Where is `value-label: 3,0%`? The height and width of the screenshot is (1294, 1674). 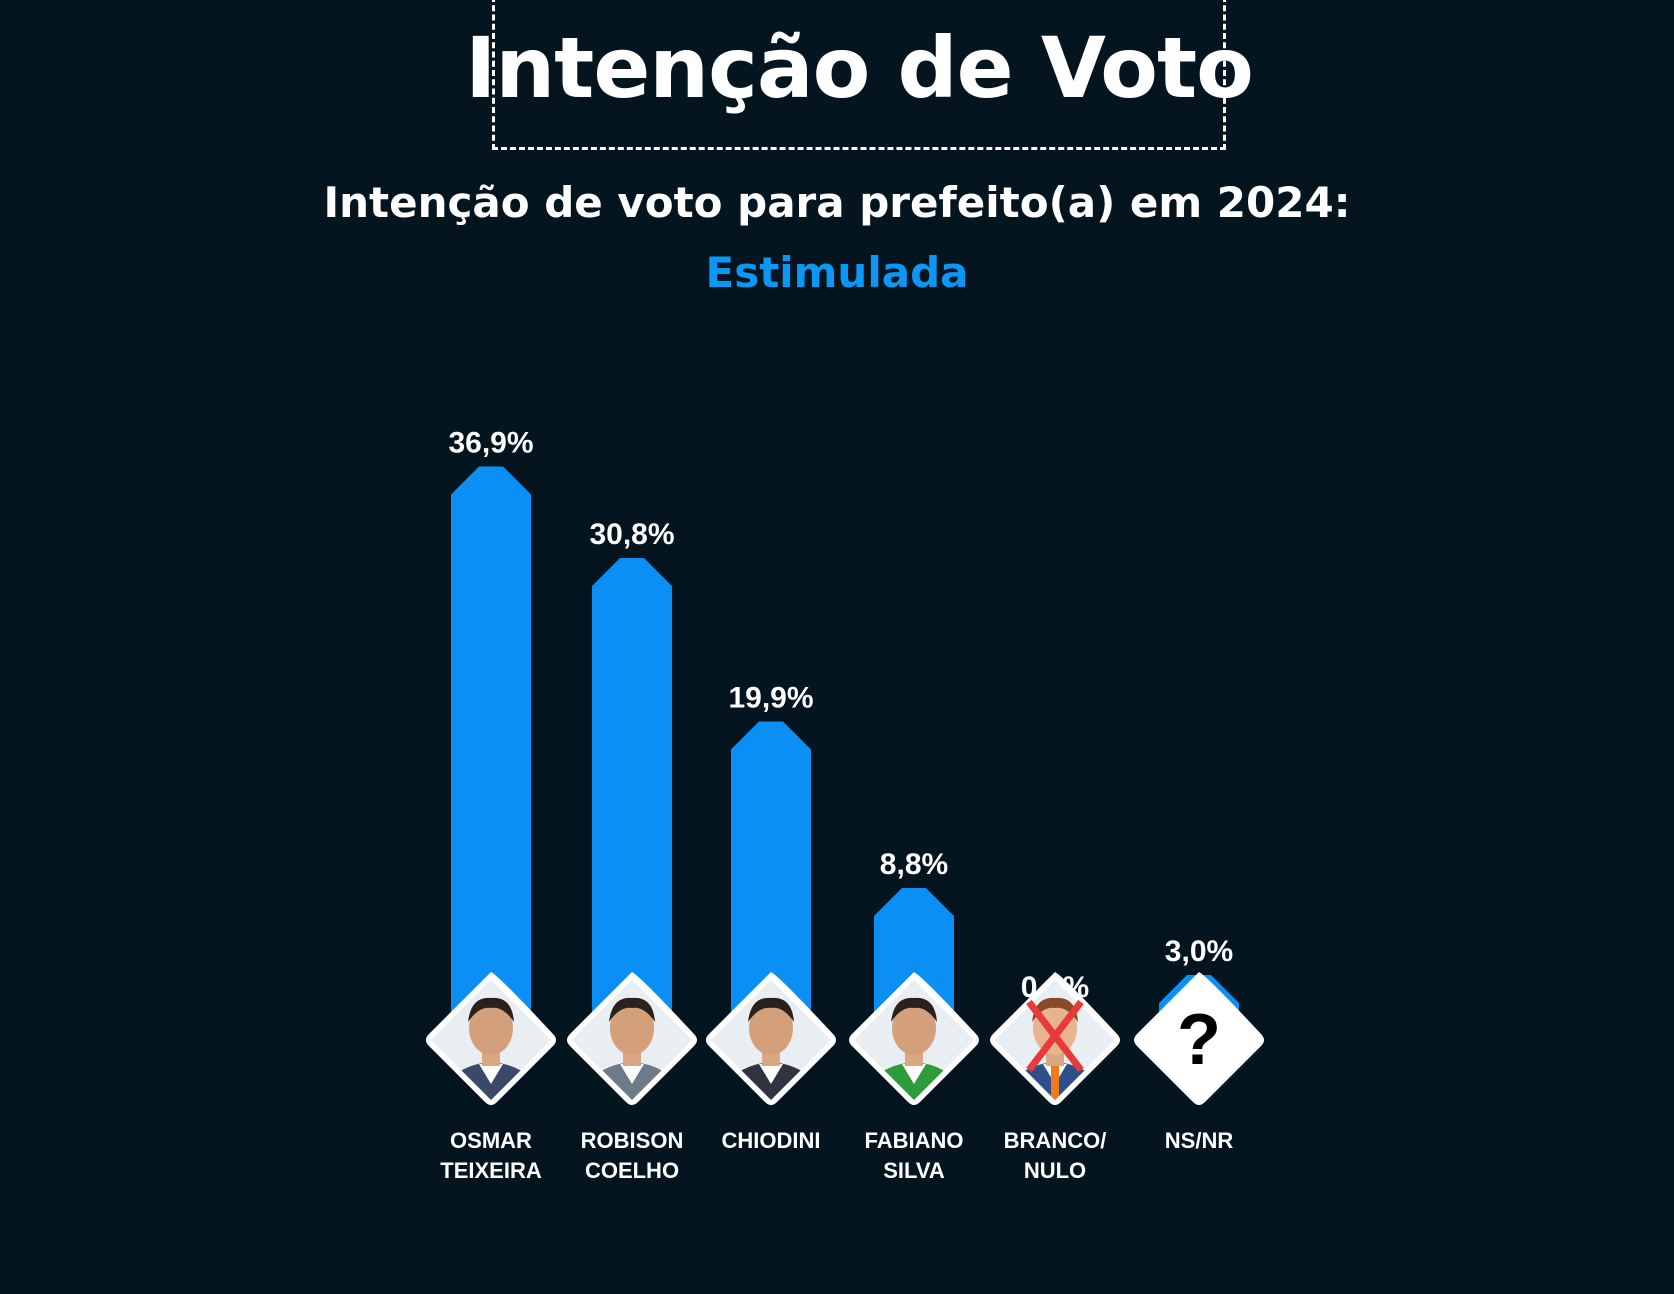 value-label: 3,0% is located at coordinates (1199, 951).